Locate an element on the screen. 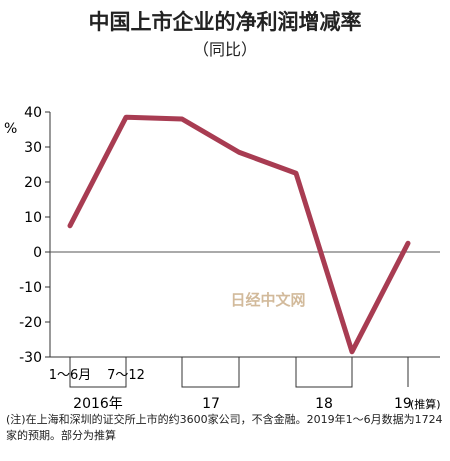  year-label: 19 is located at coordinates (403, 403).